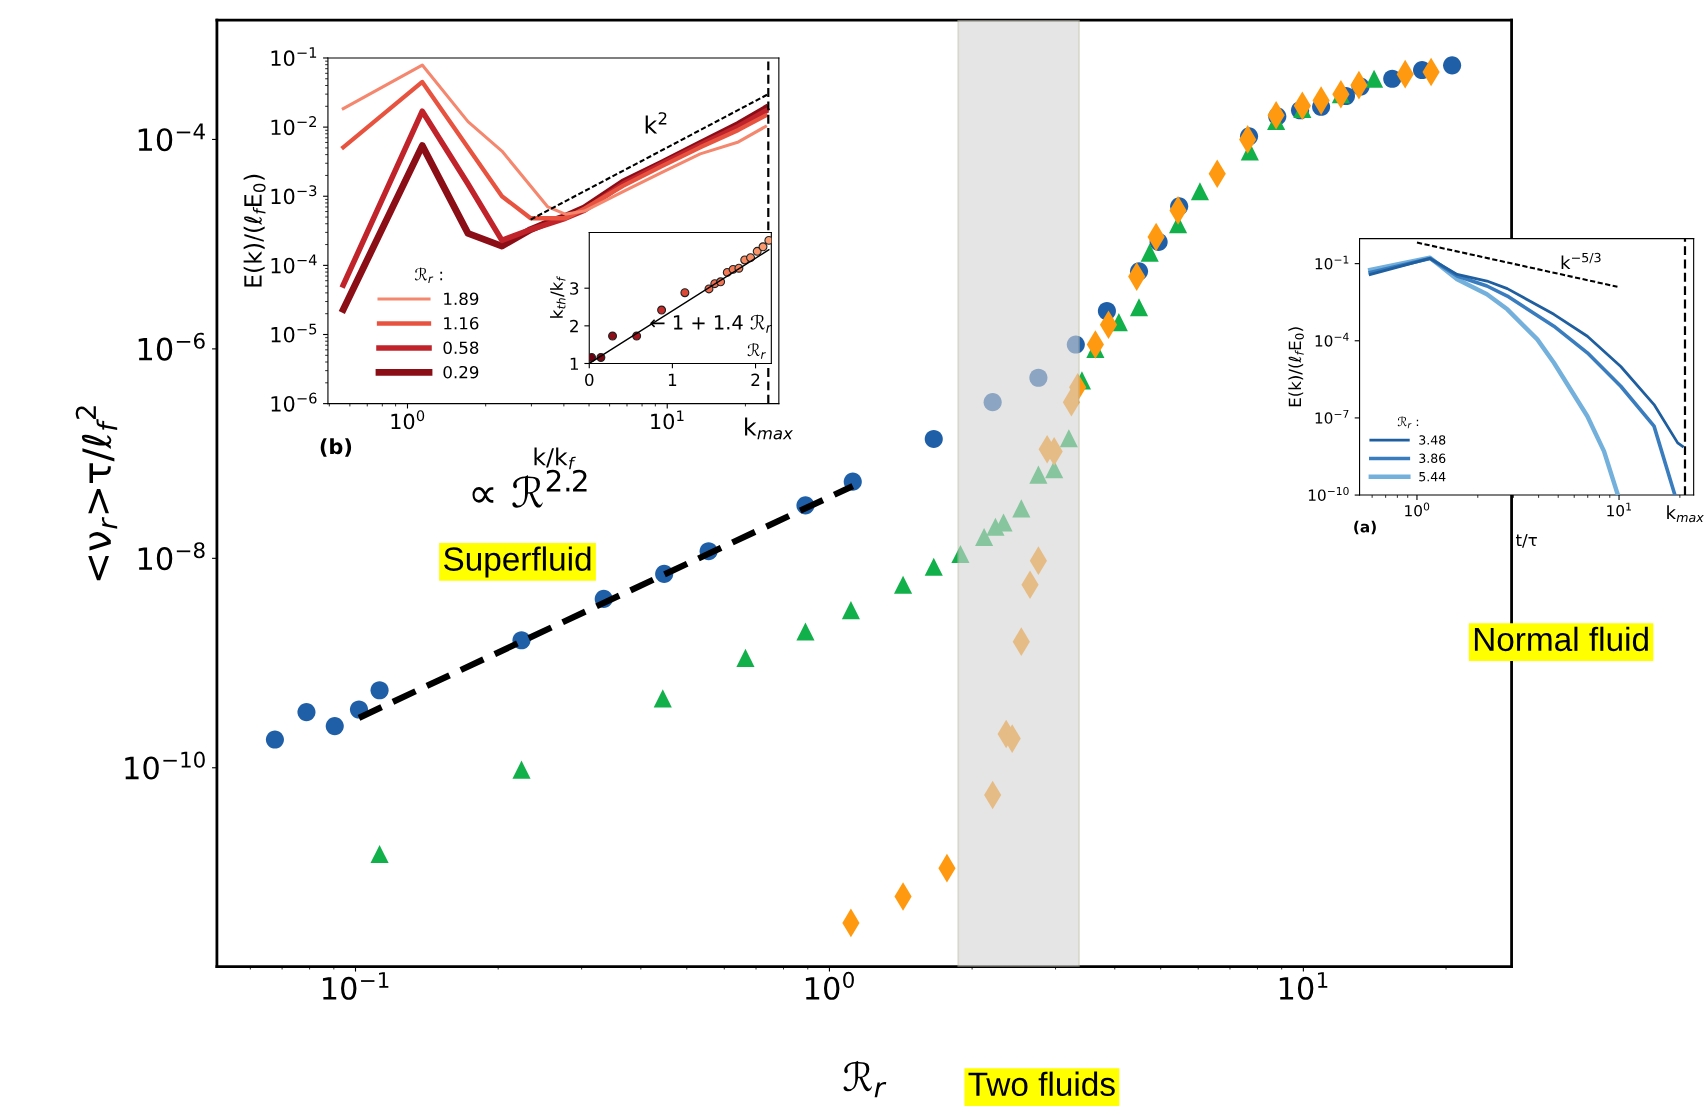 The image size is (1708, 1115). What do you see at coordinates (1561, 639) in the screenshot?
I see `annotation: Normal fluid` at bounding box center [1561, 639].